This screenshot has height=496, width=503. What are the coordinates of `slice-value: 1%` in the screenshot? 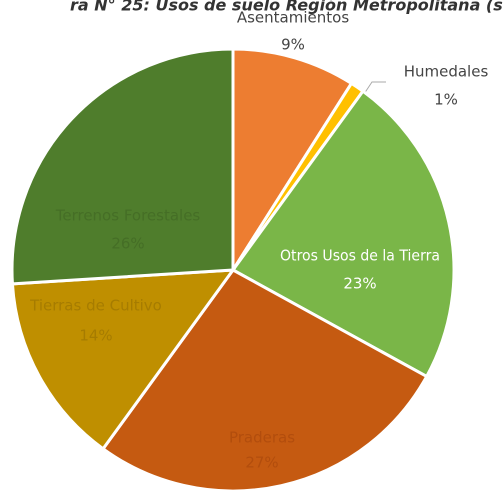 It's located at (446, 100).